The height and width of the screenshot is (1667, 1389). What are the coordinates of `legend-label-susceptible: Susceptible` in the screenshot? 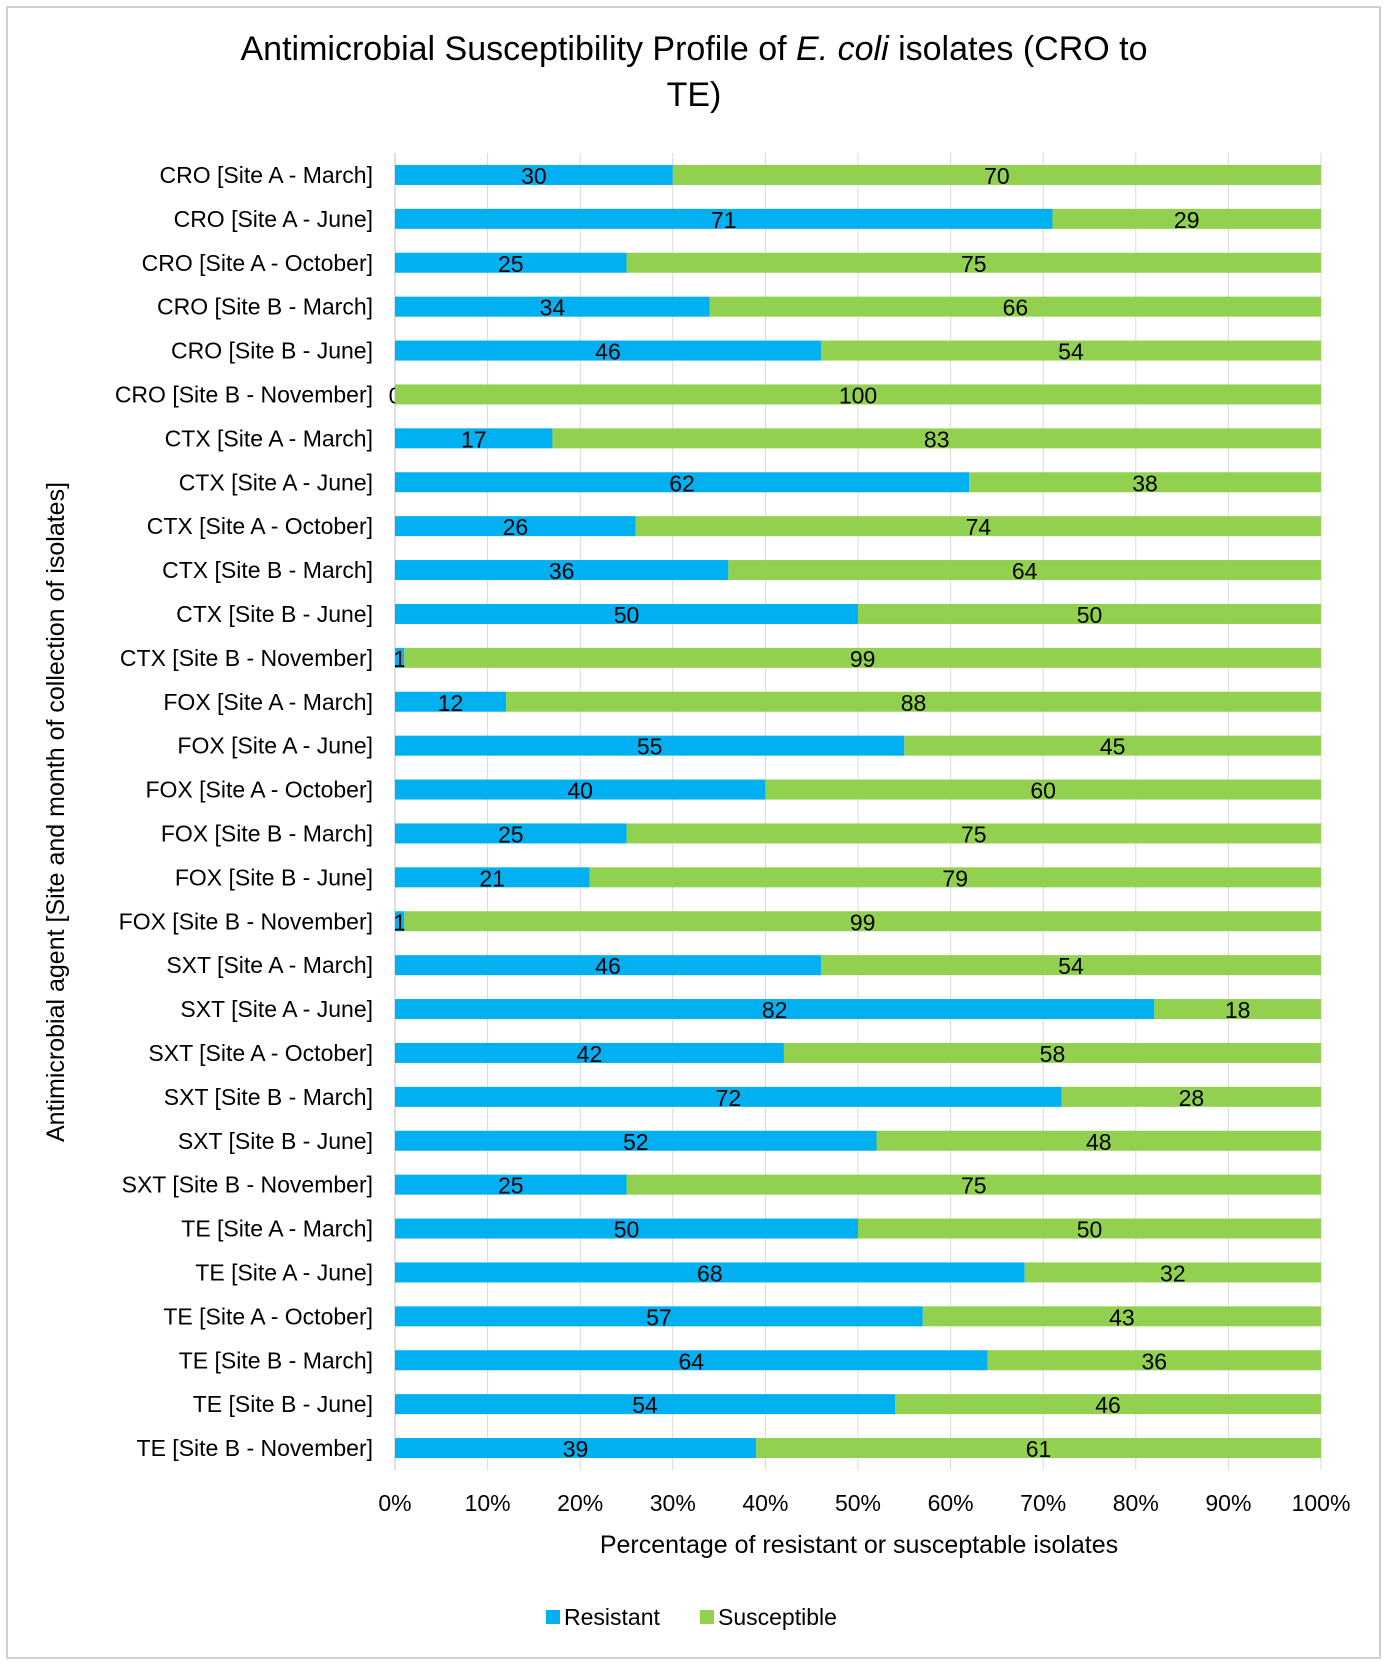 It's located at (777, 1617).